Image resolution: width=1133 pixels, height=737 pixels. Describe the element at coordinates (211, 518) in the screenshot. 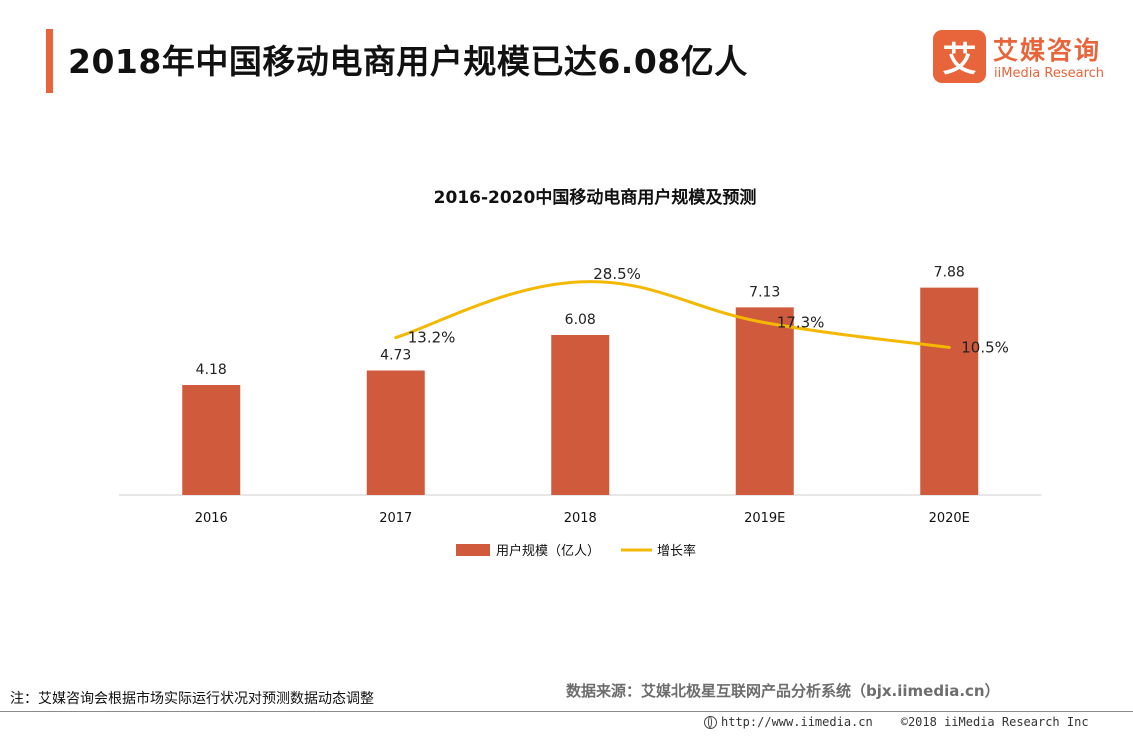

I see `x-tick-label: 2016` at that location.